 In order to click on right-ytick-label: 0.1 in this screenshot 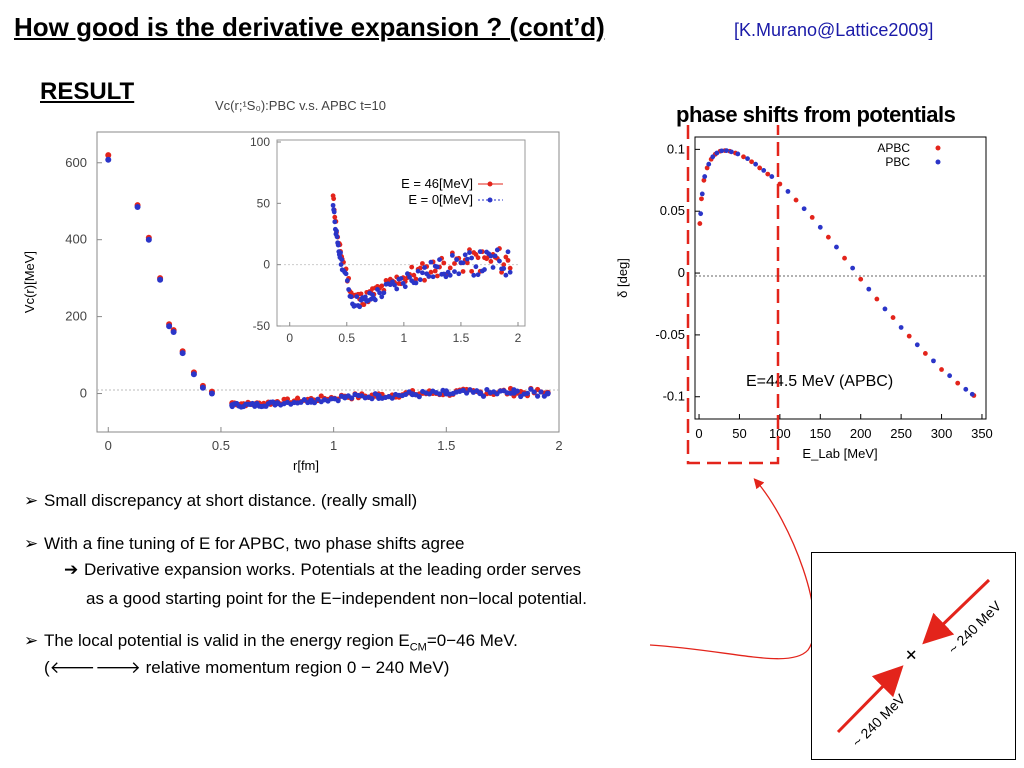, I will do `click(676, 148)`.